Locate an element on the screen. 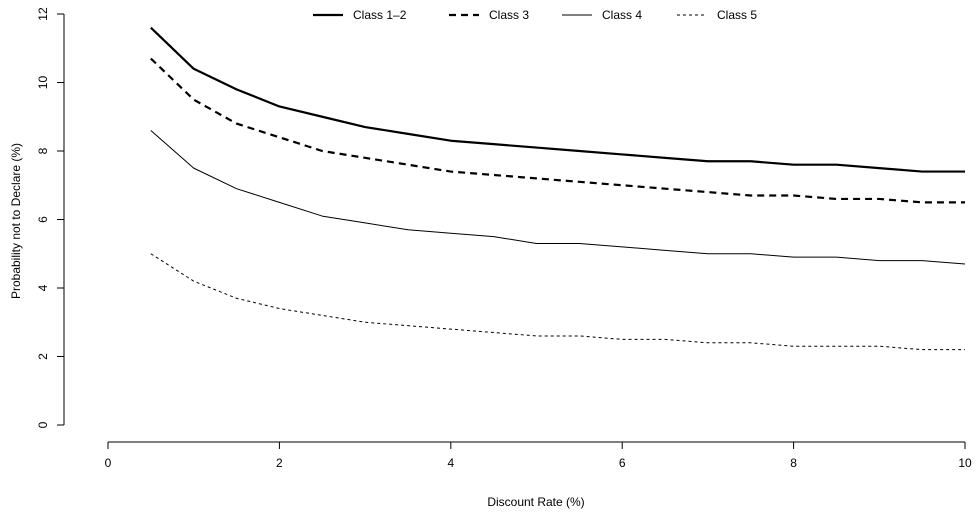 The height and width of the screenshot is (522, 976). legend-label: Class 1–2 is located at coordinates (380, 15).